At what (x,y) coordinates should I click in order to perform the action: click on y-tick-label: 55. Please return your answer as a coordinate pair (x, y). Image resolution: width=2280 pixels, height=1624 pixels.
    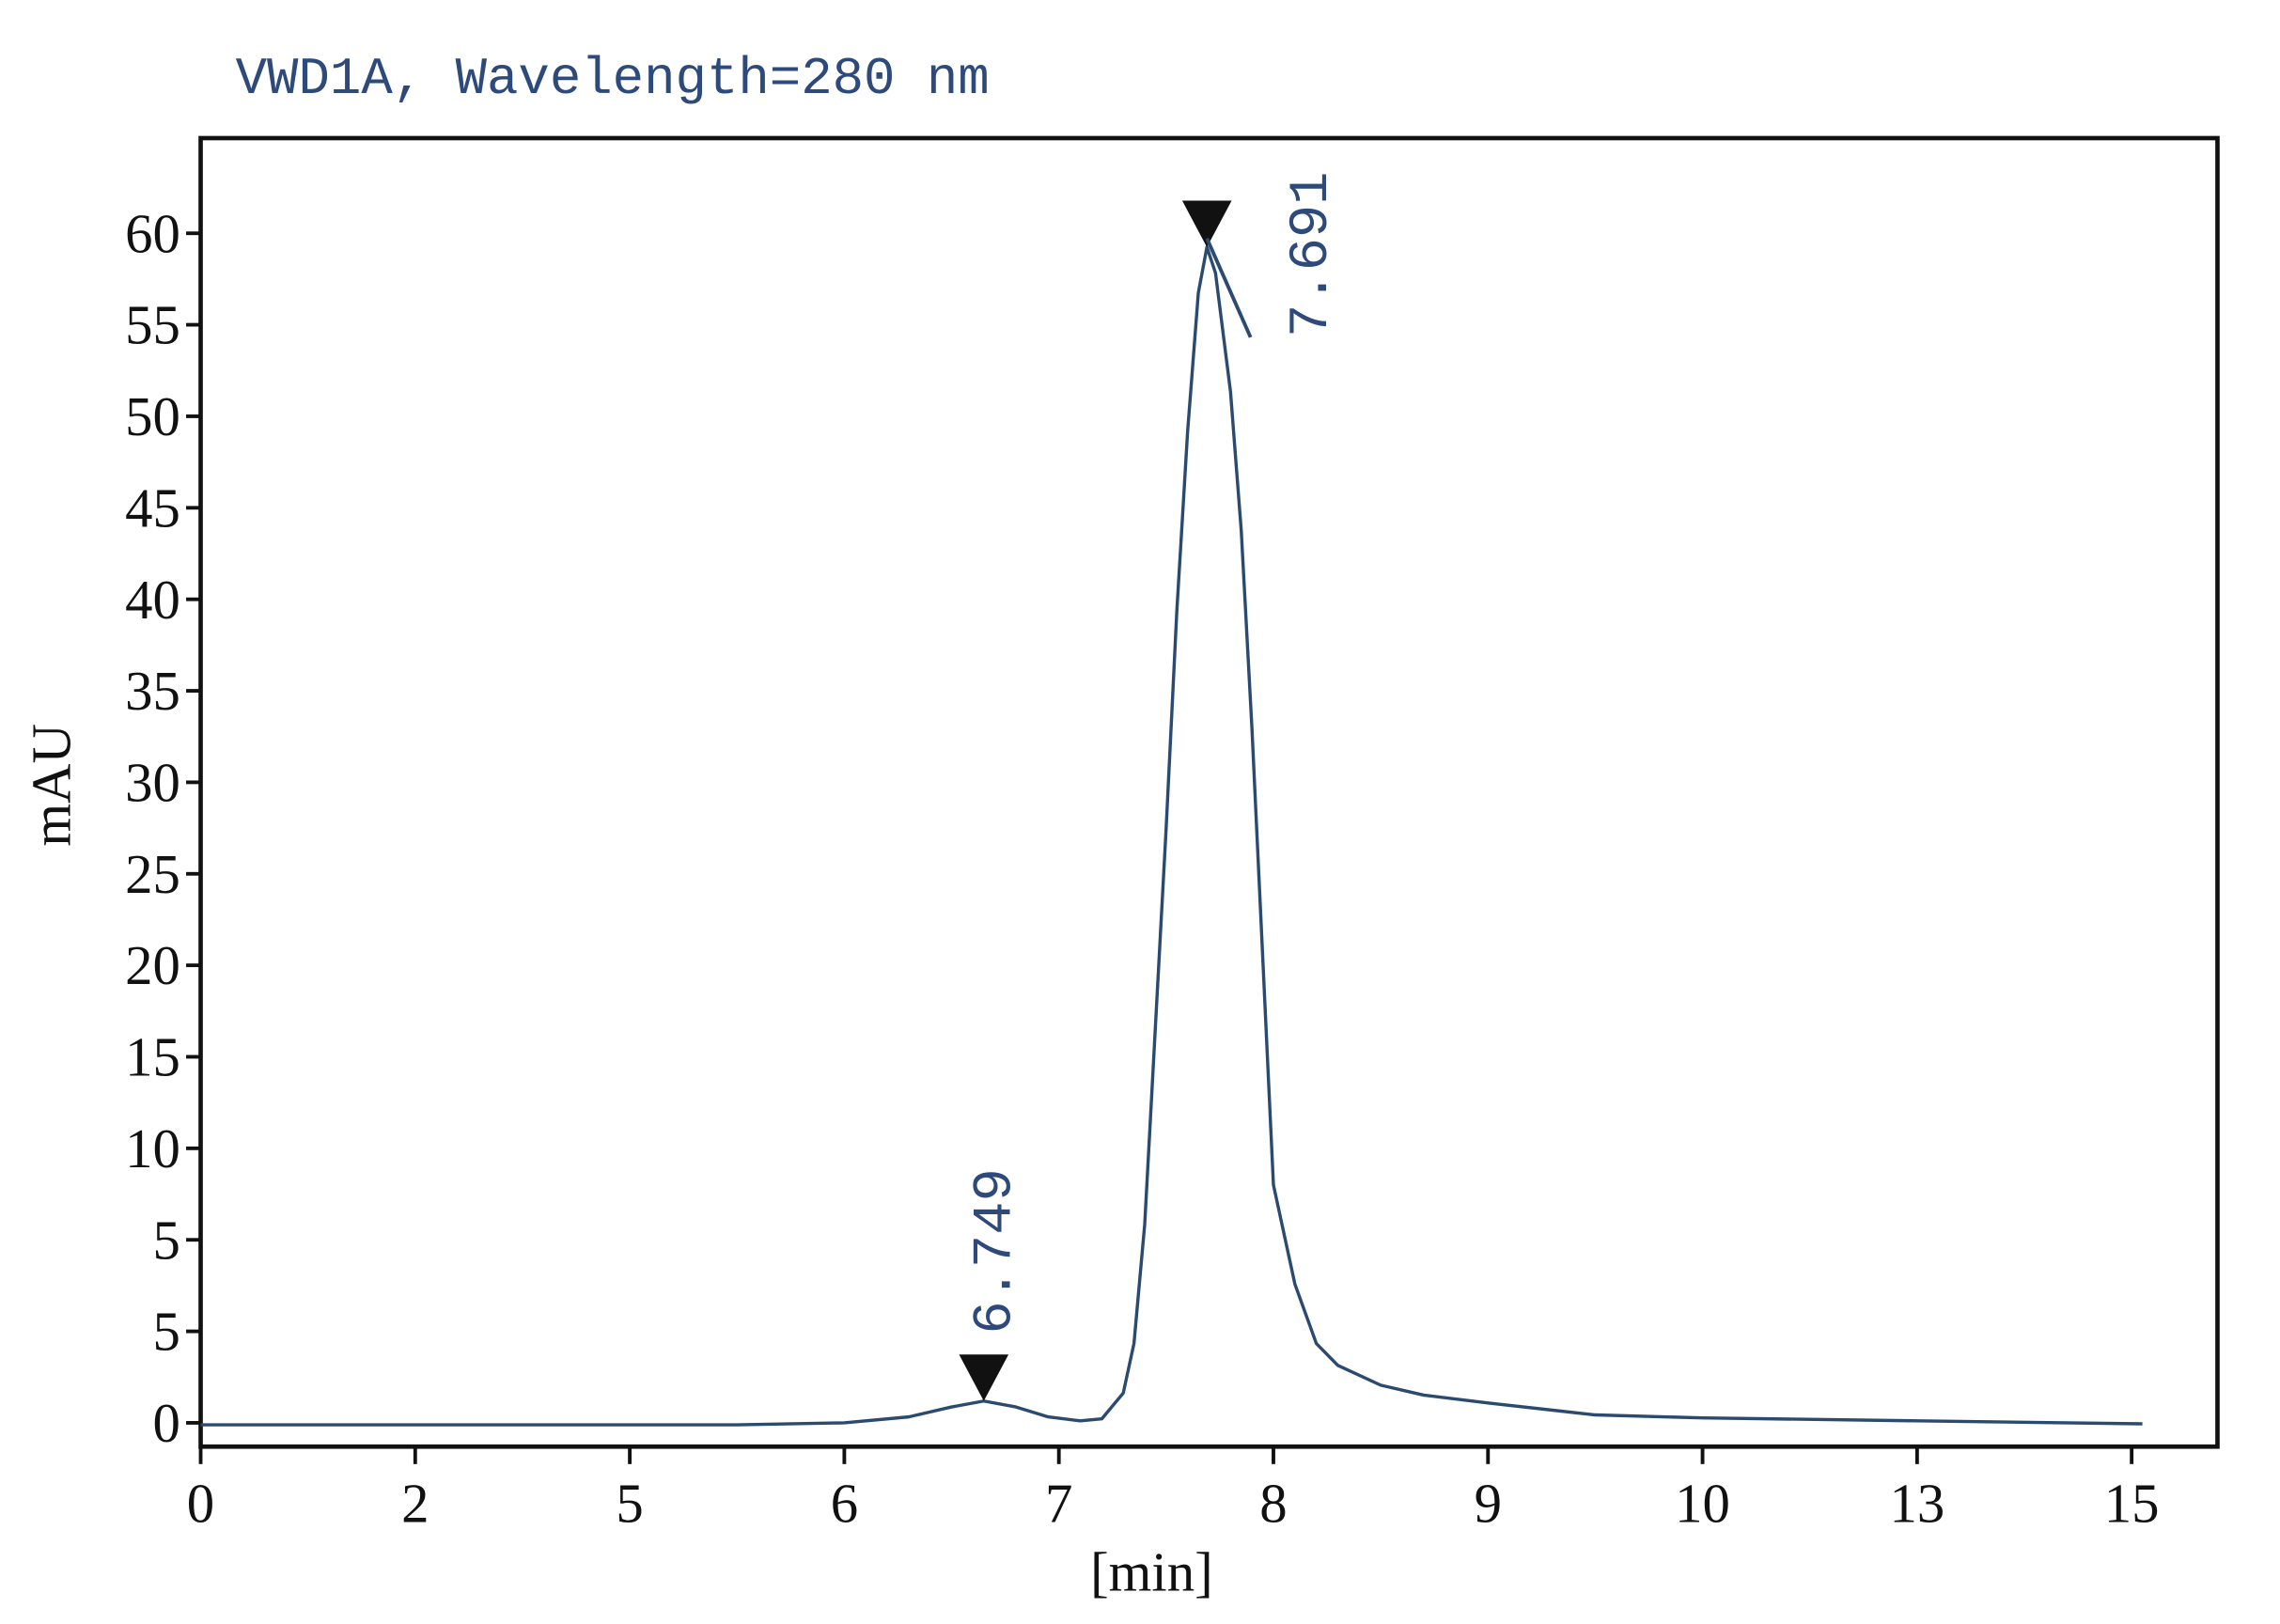
    Looking at the image, I should click on (152, 325).